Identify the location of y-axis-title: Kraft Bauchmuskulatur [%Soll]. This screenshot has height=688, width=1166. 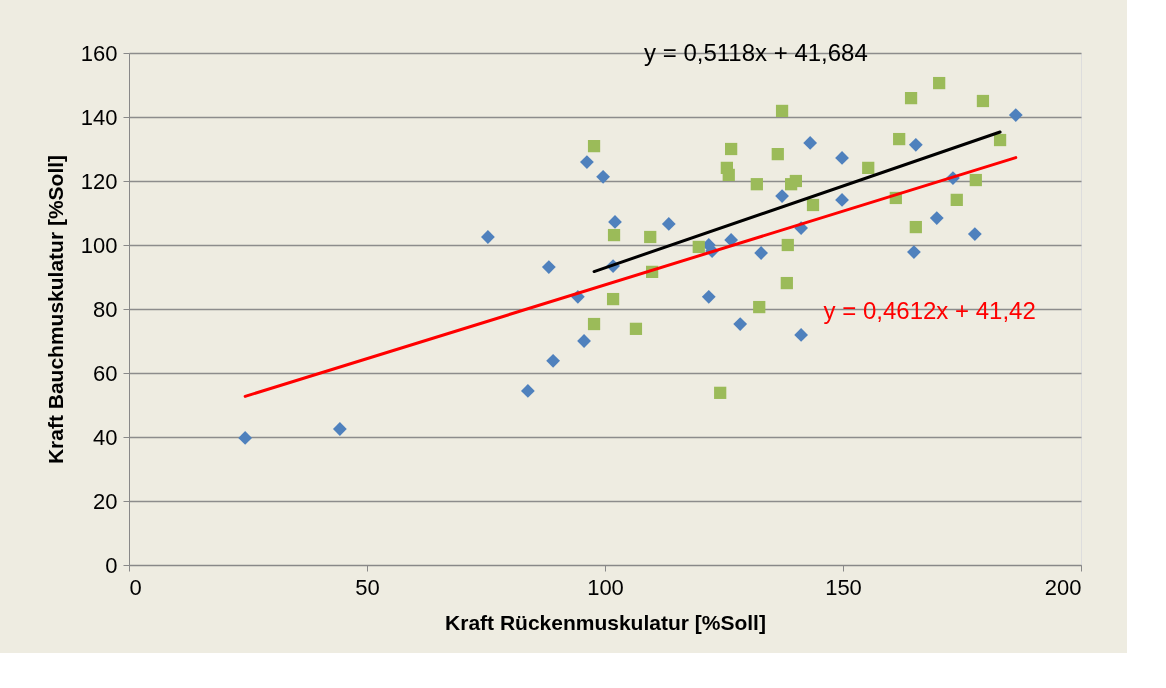
(55, 309).